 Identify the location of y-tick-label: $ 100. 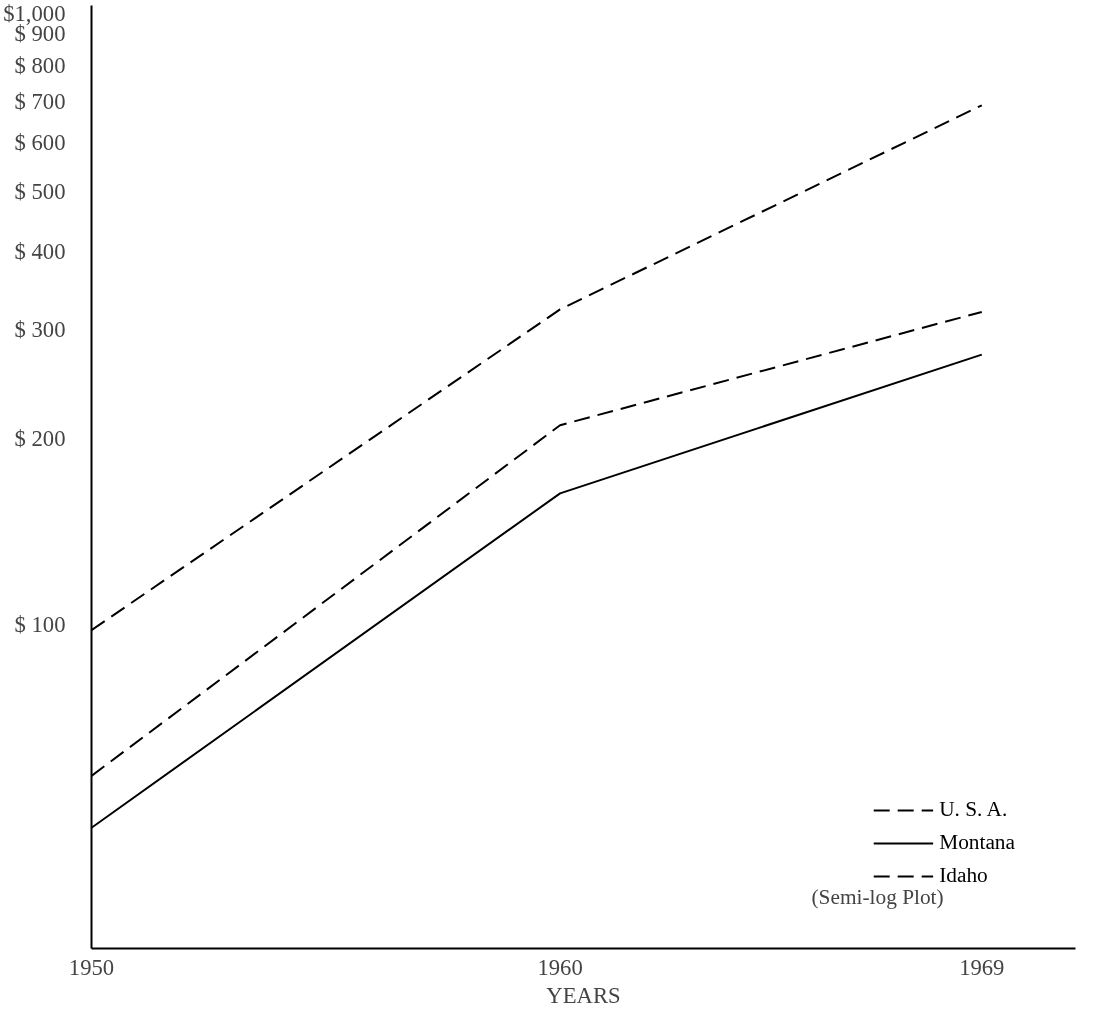
(40, 625).